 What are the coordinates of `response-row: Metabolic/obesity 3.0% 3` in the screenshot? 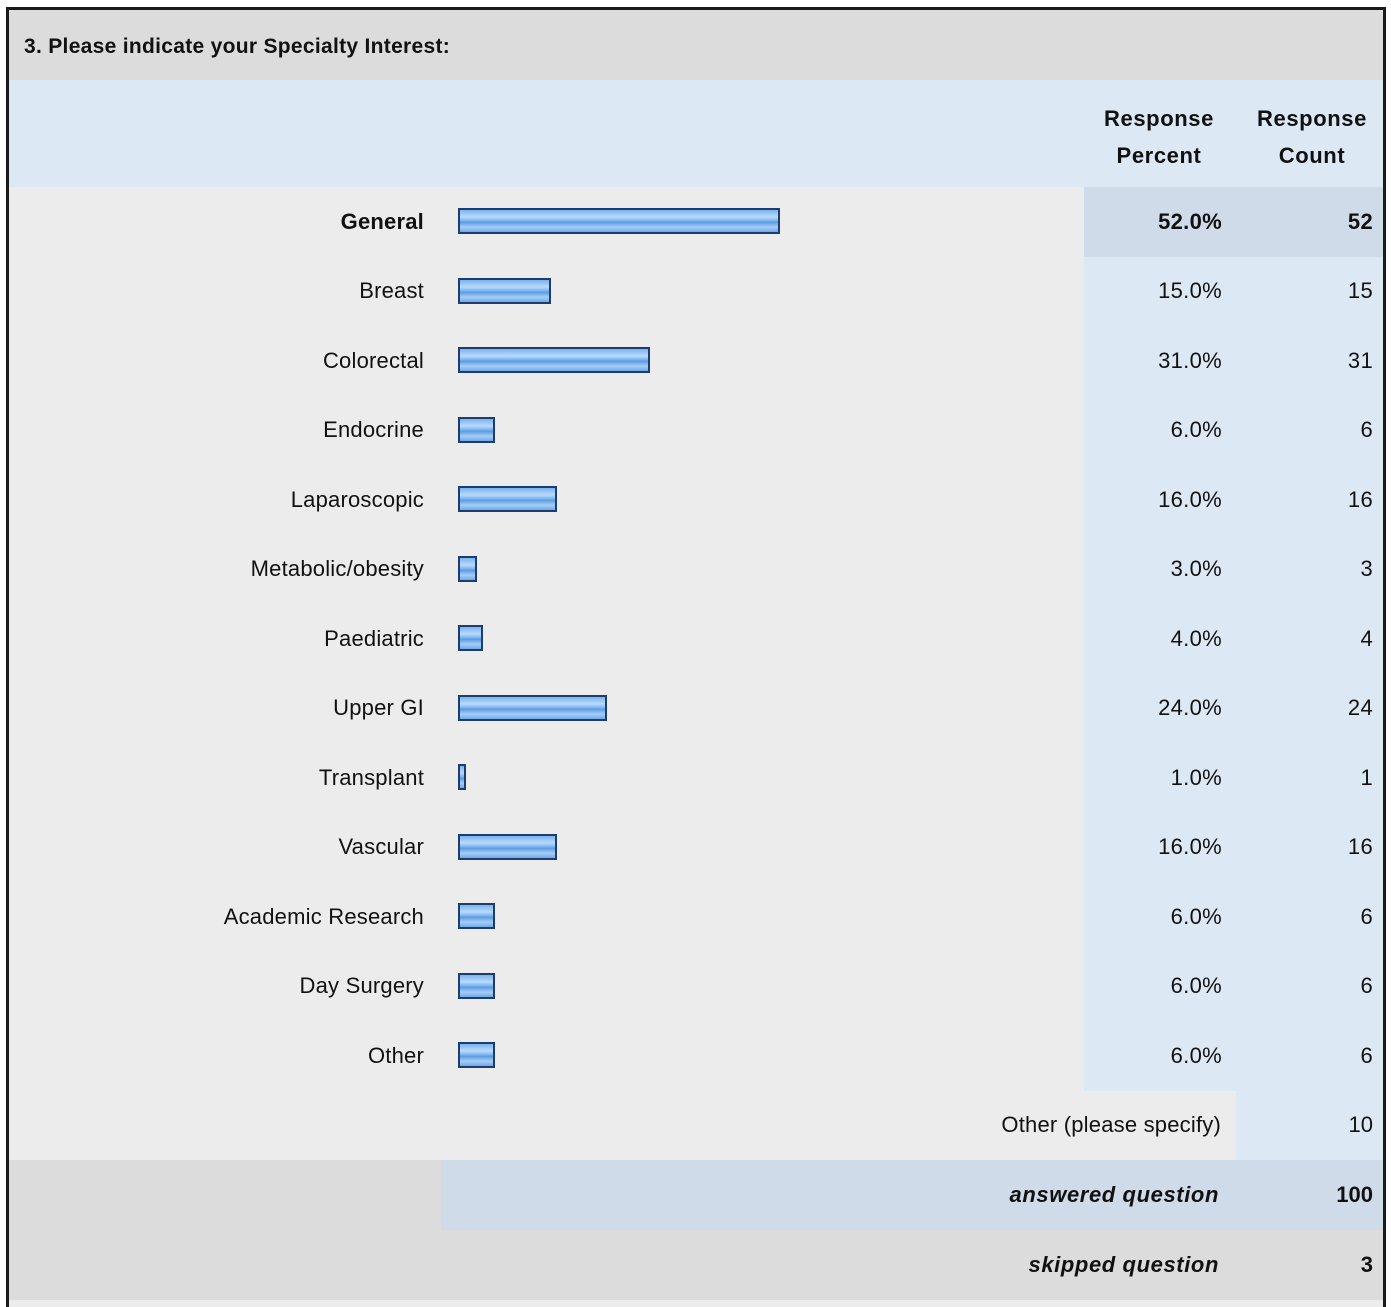 It's located at (696, 569).